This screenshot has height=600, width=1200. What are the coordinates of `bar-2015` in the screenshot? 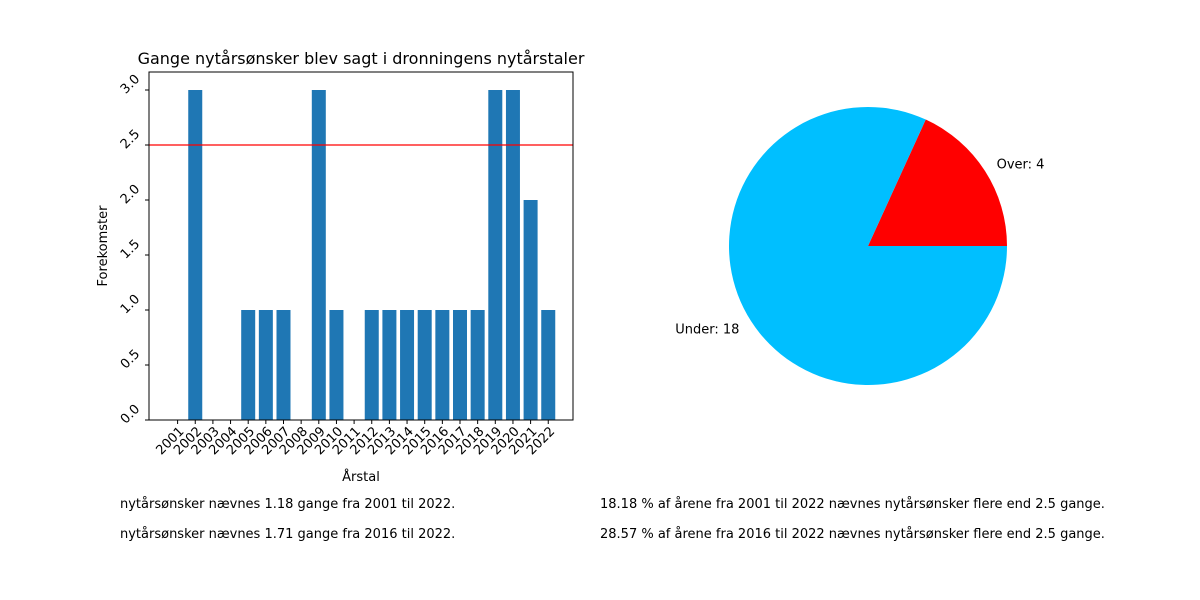 It's located at (424, 365).